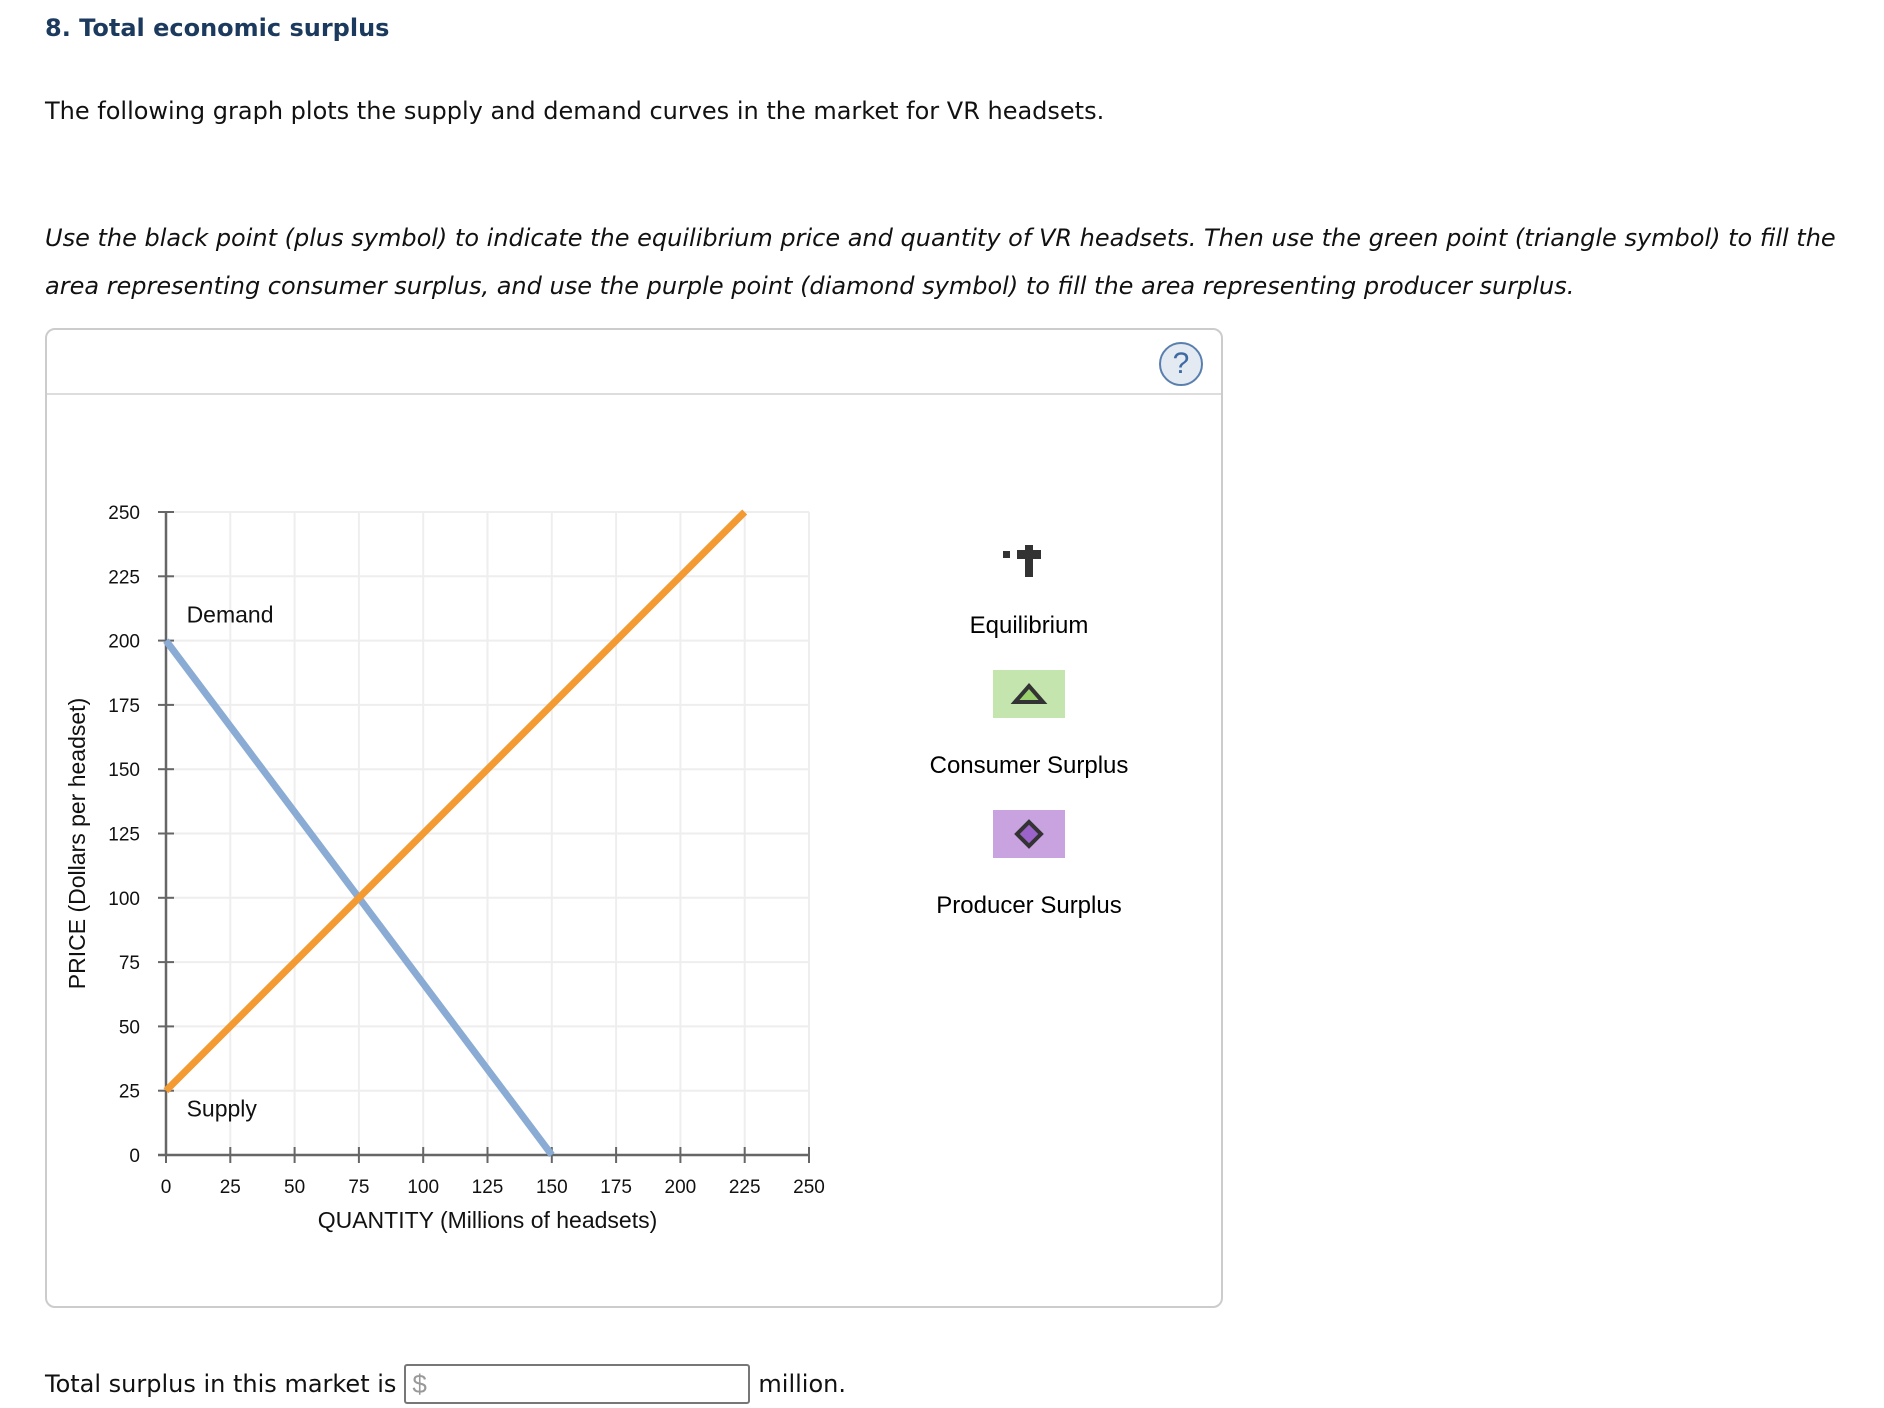  What do you see at coordinates (129, 963) in the screenshot?
I see `y-tick-label: 75` at bounding box center [129, 963].